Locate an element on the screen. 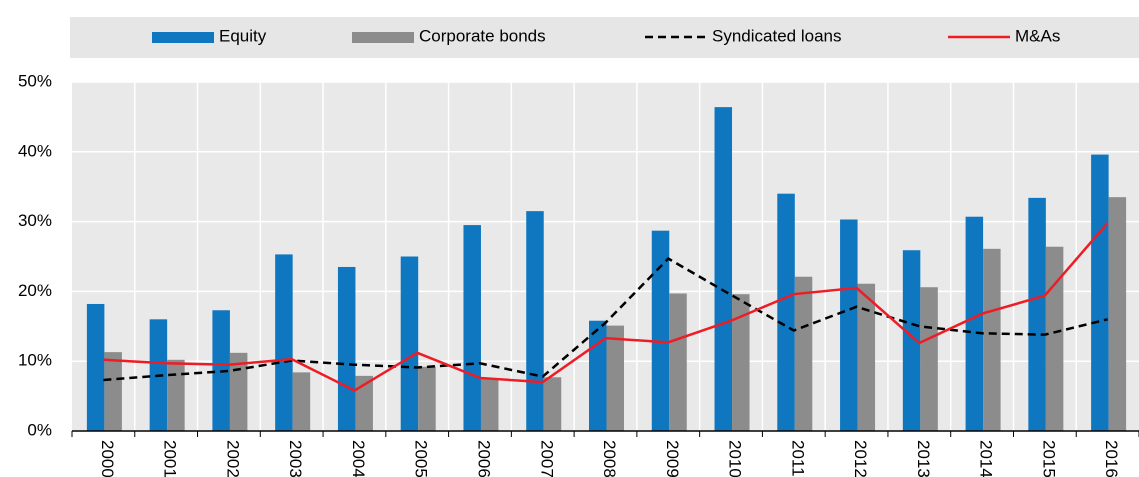 The height and width of the screenshot is (477, 1139). legend-label: Syndicated loans is located at coordinates (776, 35).